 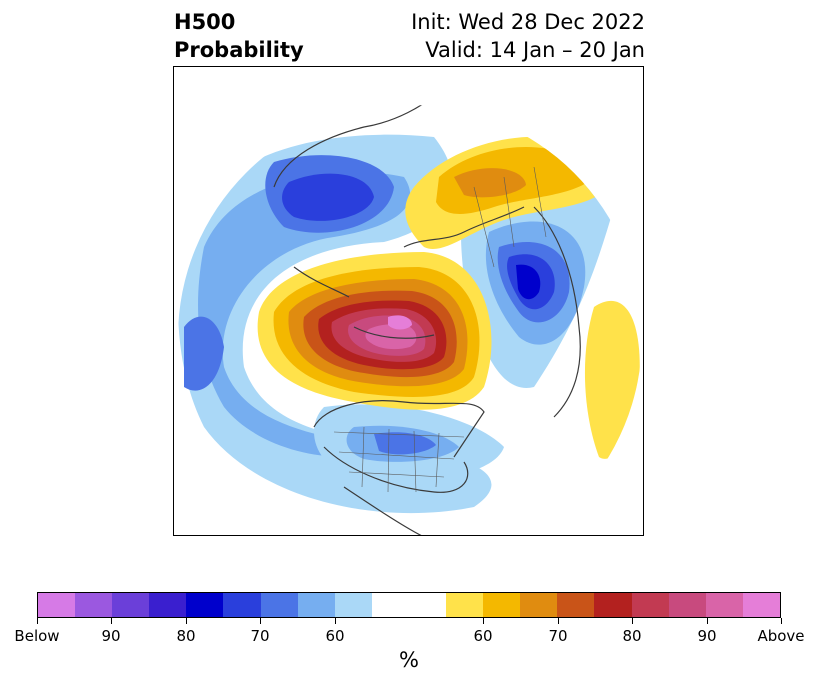 I want to click on title-variable: H500, so click(x=205, y=22).